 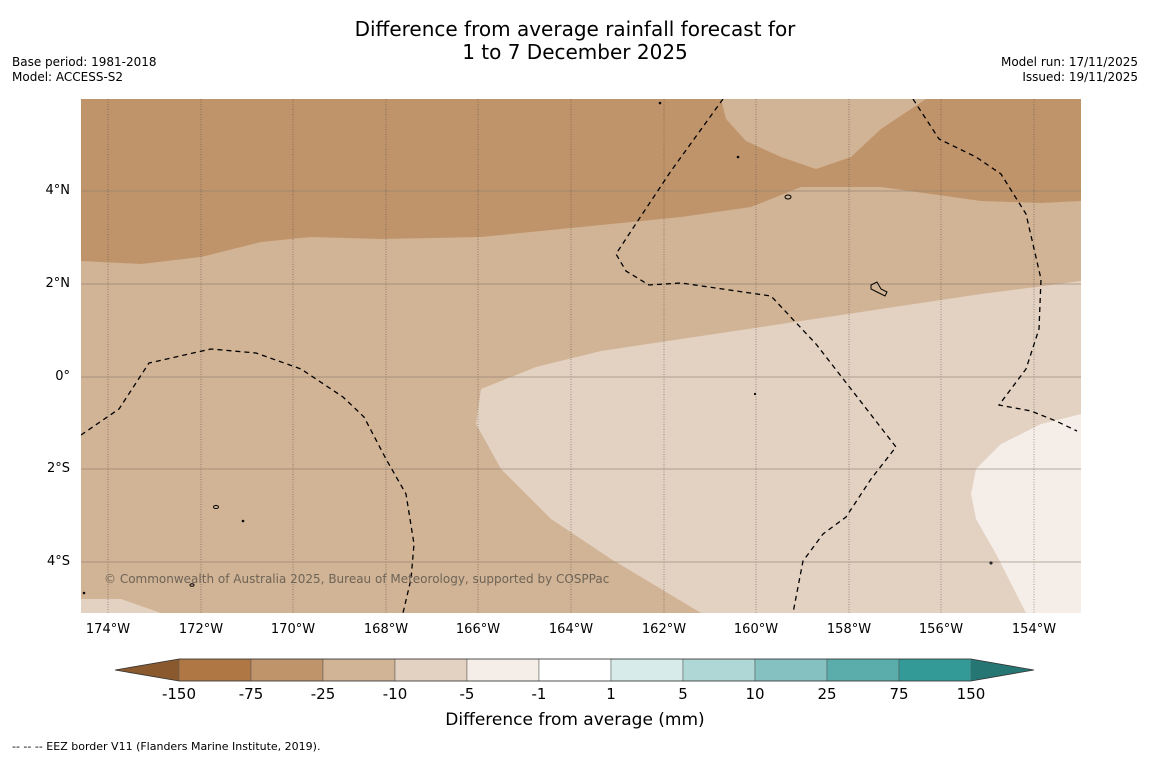 What do you see at coordinates (293, 629) in the screenshot?
I see `lon-label: 170°W` at bounding box center [293, 629].